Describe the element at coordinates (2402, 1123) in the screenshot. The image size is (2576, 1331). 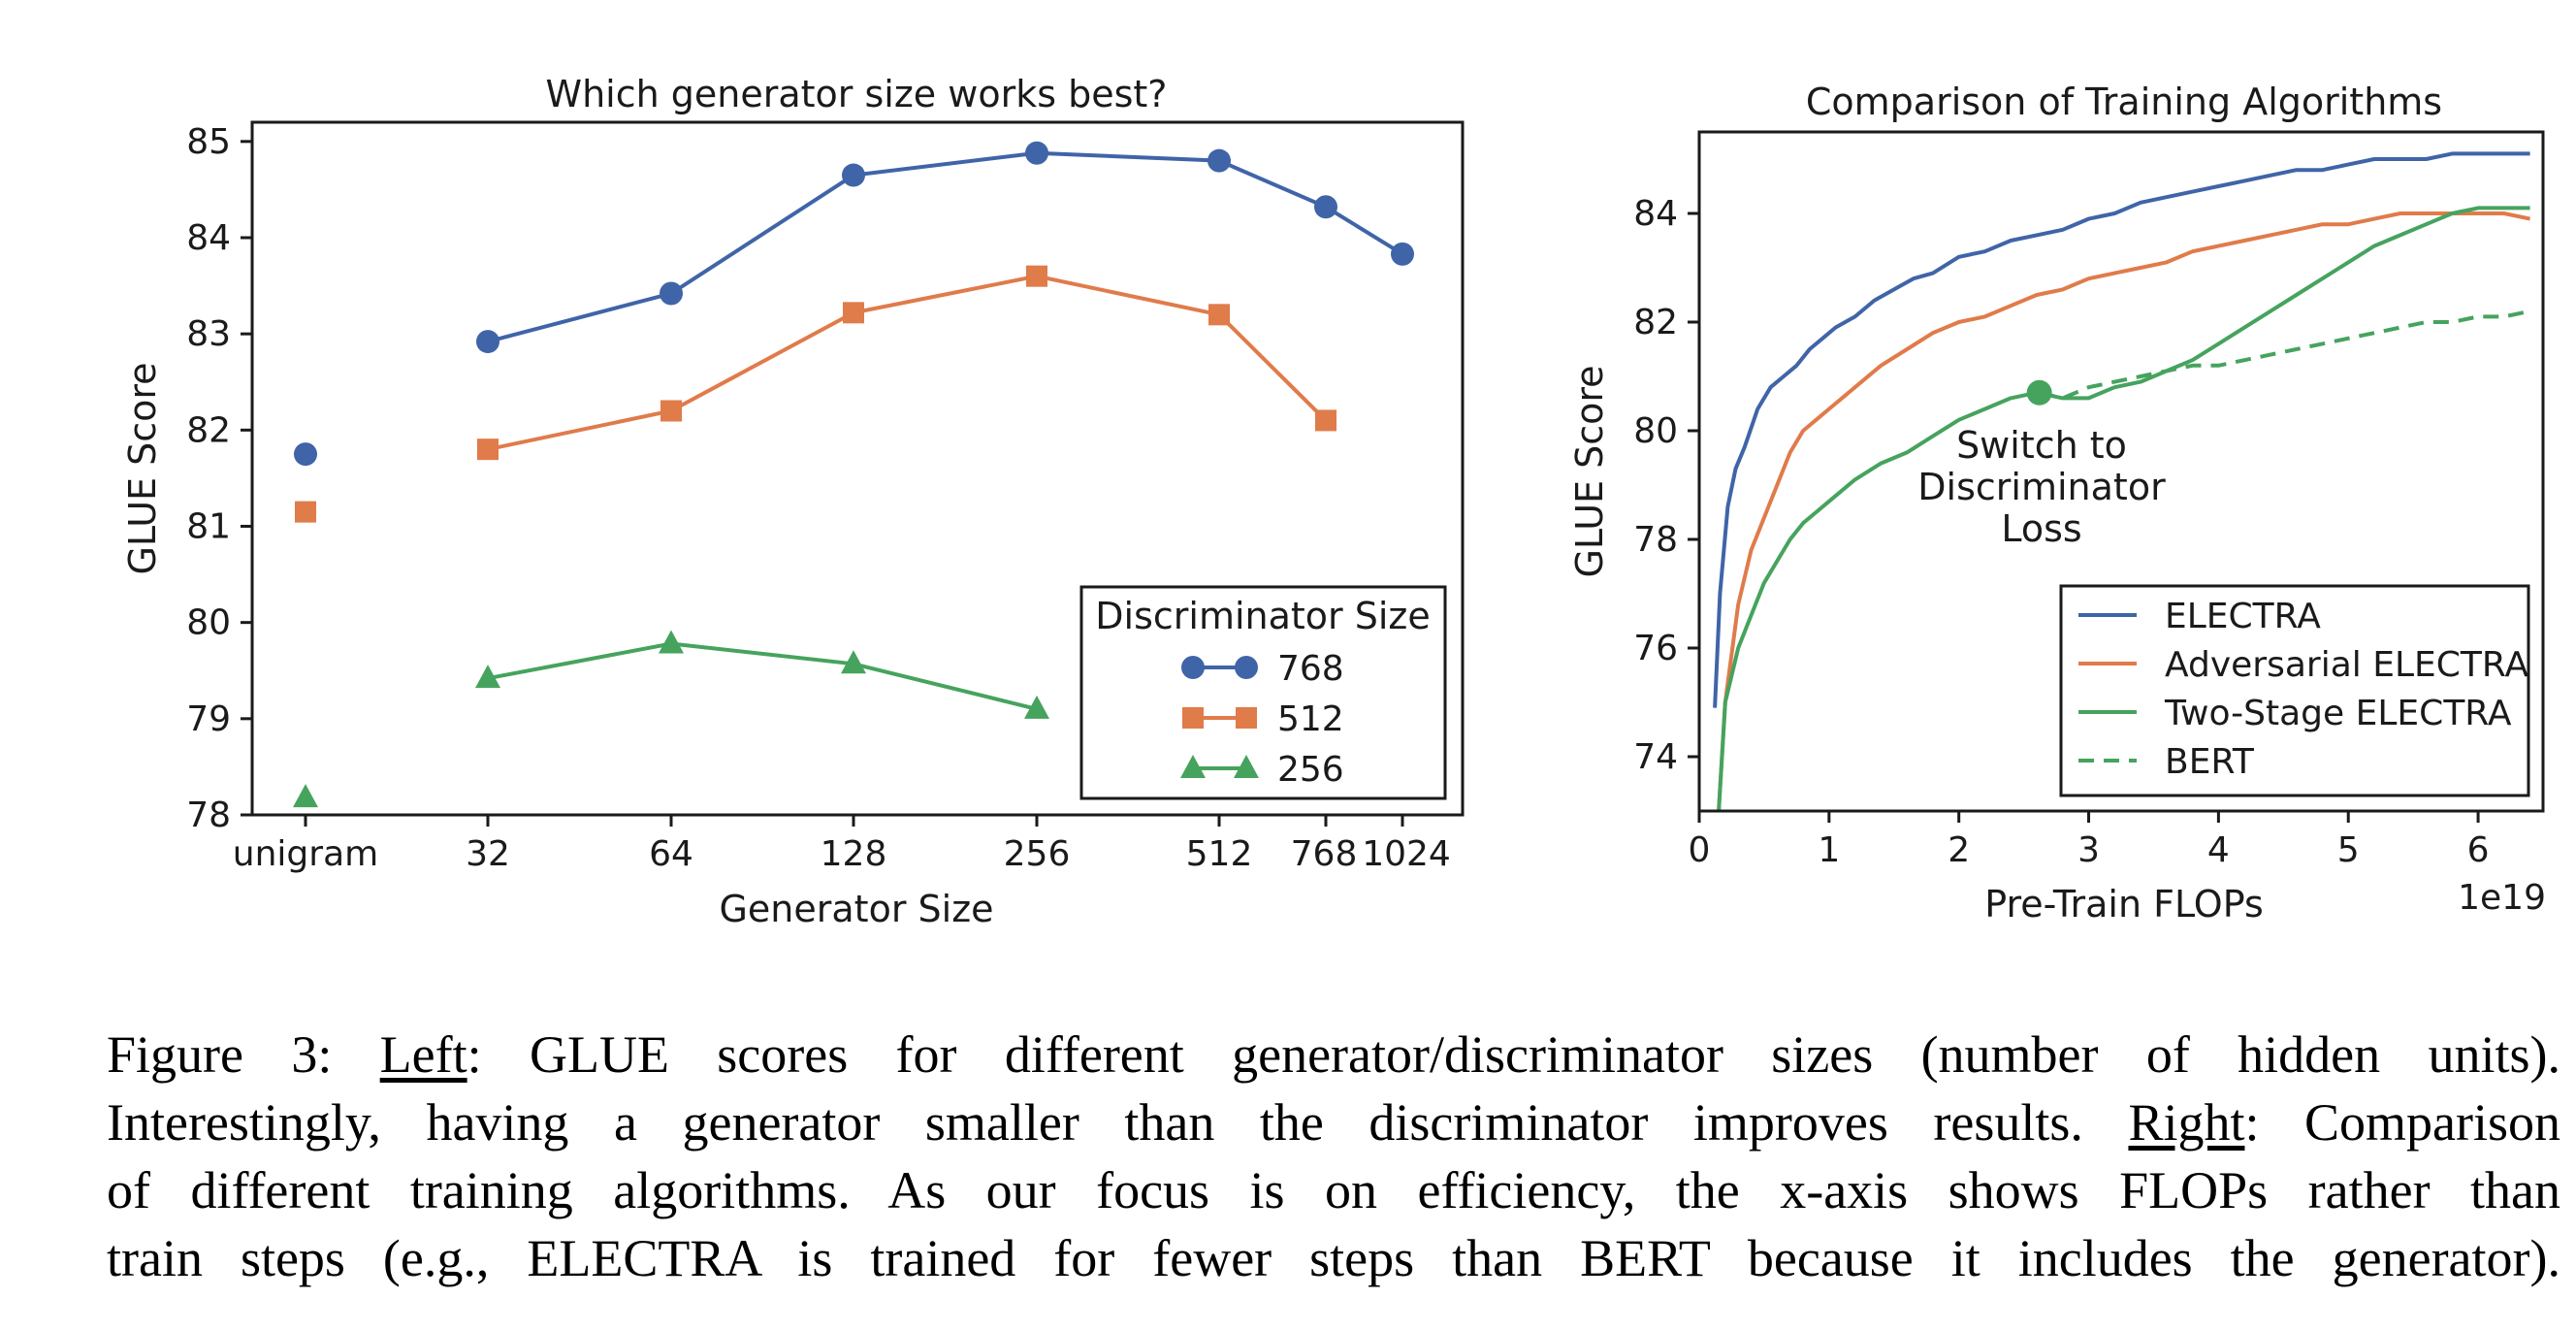
I see `caption-text-2b: : Comparison` at that location.